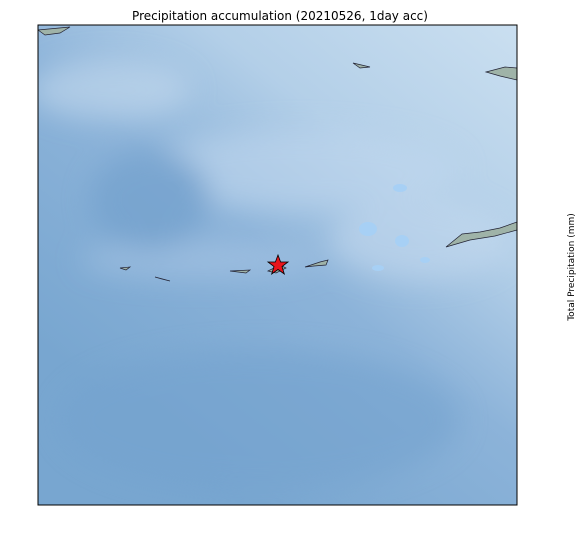 The height and width of the screenshot is (533, 586). I want to click on epicenter-star, so click(278, 264).